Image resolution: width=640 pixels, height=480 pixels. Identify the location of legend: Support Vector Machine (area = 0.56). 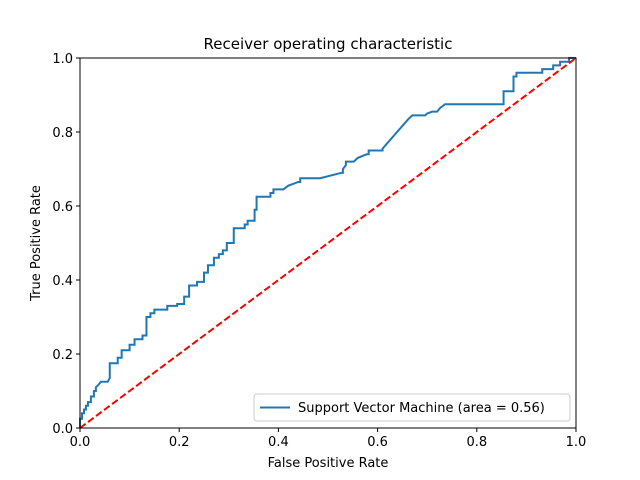
(412, 407).